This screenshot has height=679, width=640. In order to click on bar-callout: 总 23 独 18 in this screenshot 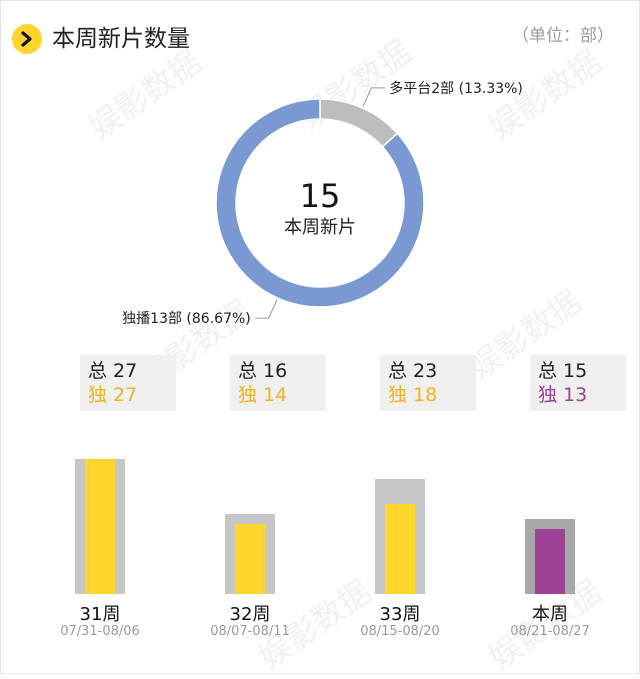, I will do `click(428, 383)`.